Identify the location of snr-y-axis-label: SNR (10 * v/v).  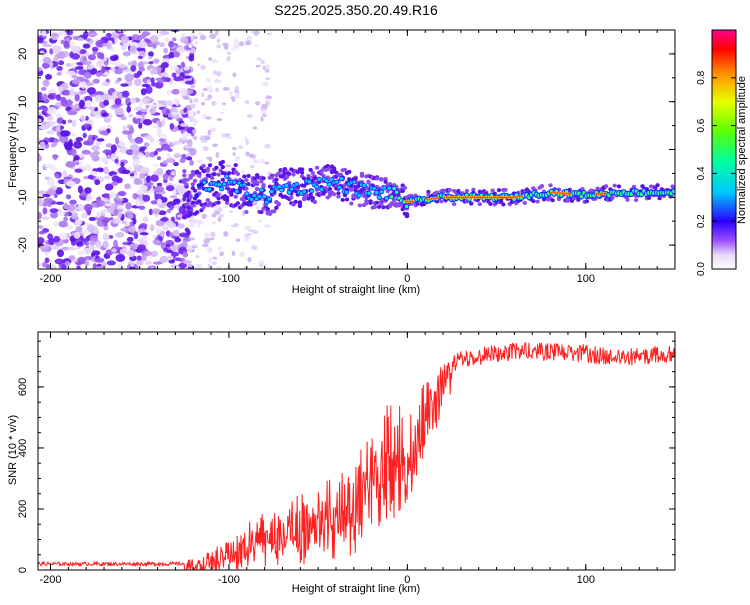
(13, 450).